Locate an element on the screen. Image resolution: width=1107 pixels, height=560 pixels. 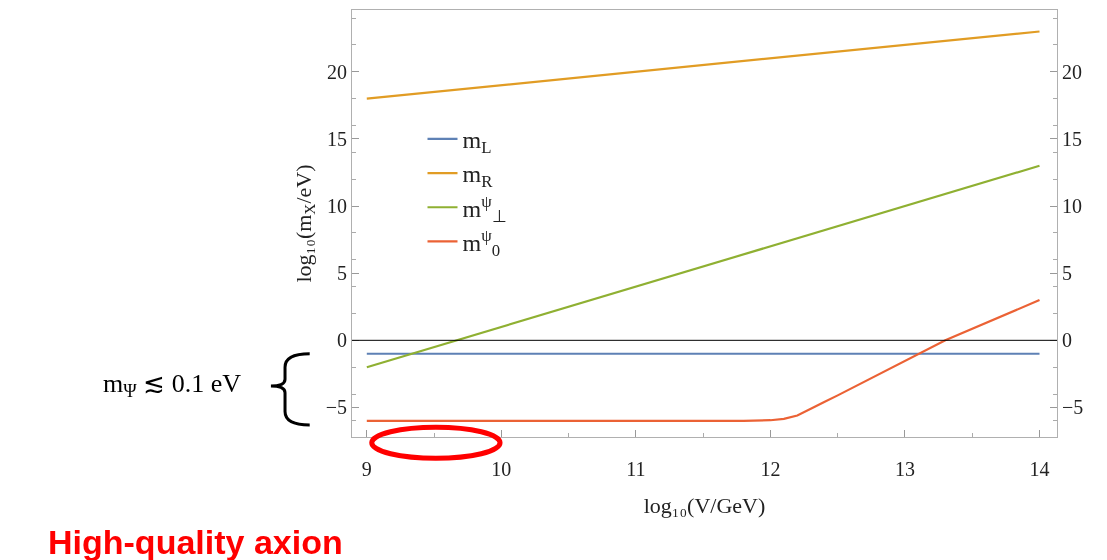
y2-tick-label: 15 is located at coordinates (1072, 138).